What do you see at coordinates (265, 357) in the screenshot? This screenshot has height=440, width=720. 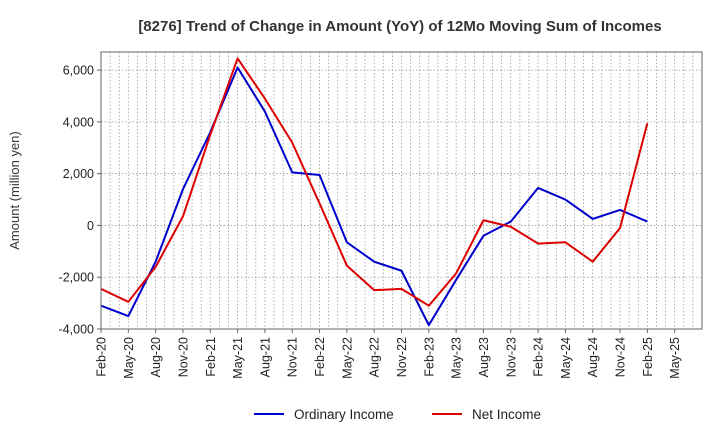 I see `x-tick-label: Aug-21` at bounding box center [265, 357].